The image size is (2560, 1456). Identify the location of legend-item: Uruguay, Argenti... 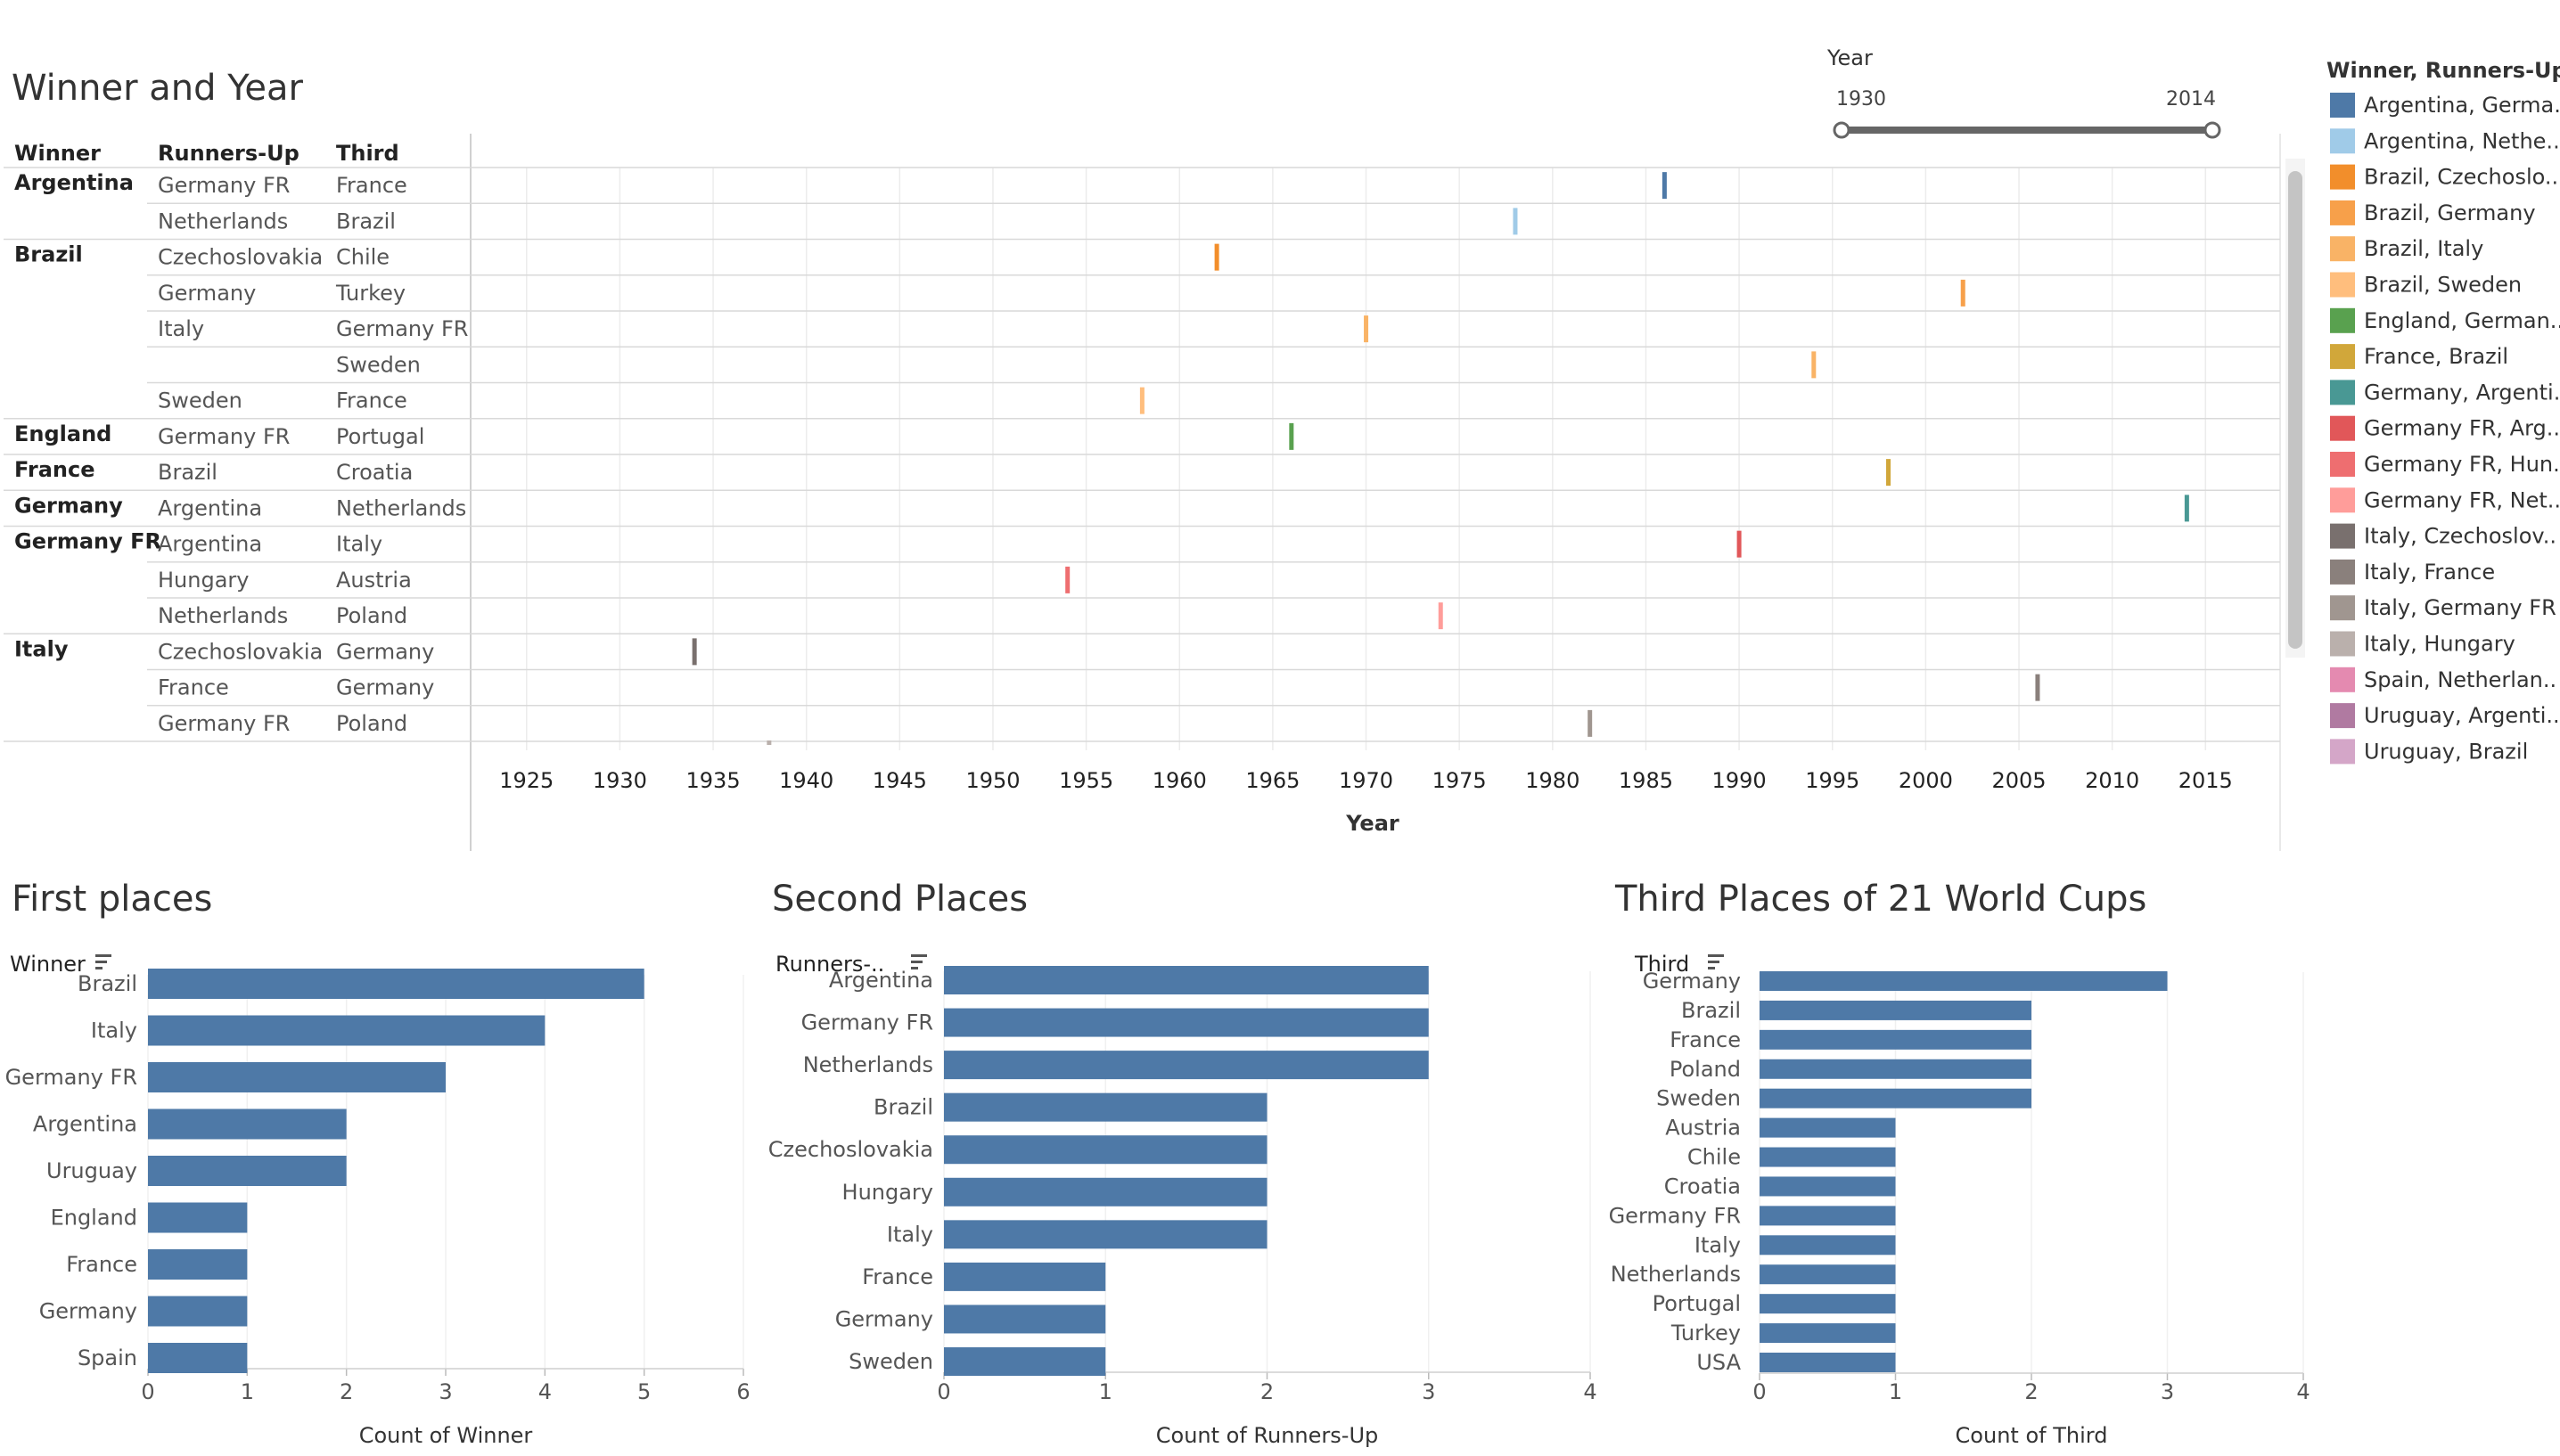
(2445, 716).